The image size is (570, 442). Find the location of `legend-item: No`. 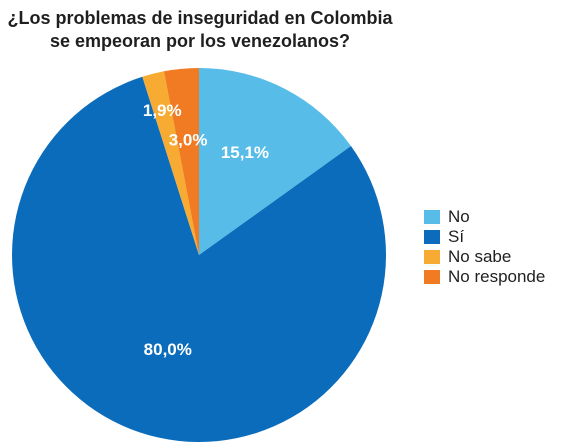

legend-item: No is located at coordinates (484, 217).